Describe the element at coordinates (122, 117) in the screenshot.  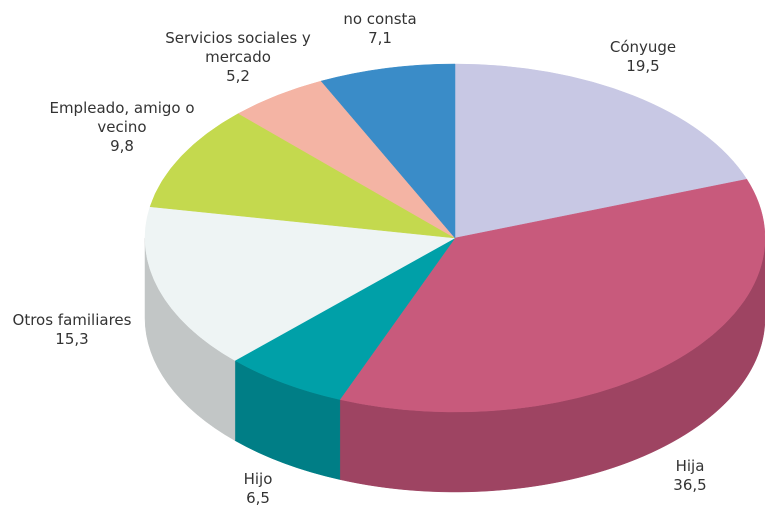
I see `category-name: Empleado, amigo o vecino` at that location.